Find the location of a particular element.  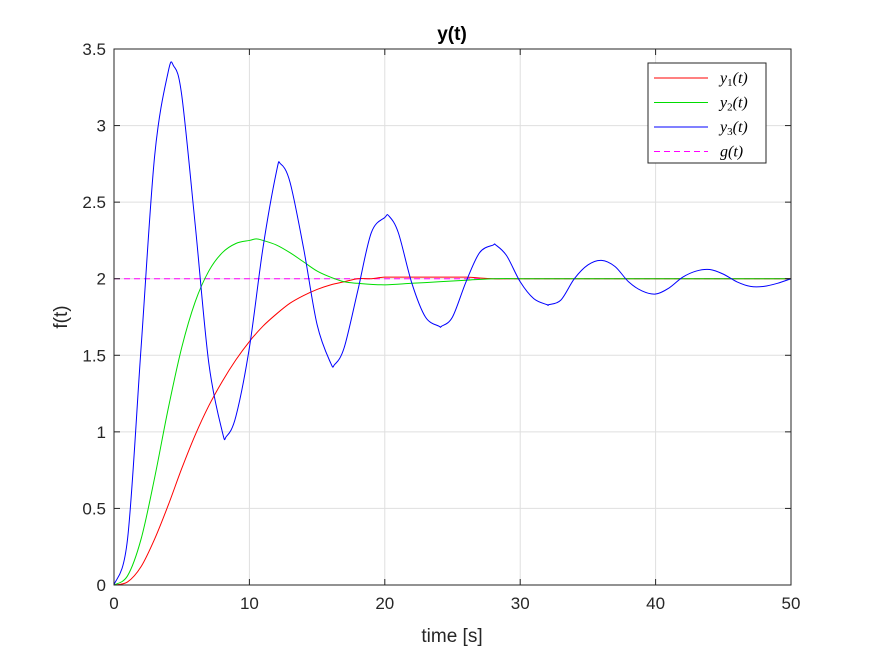

legend-label: y3(t) is located at coordinates (733, 128).